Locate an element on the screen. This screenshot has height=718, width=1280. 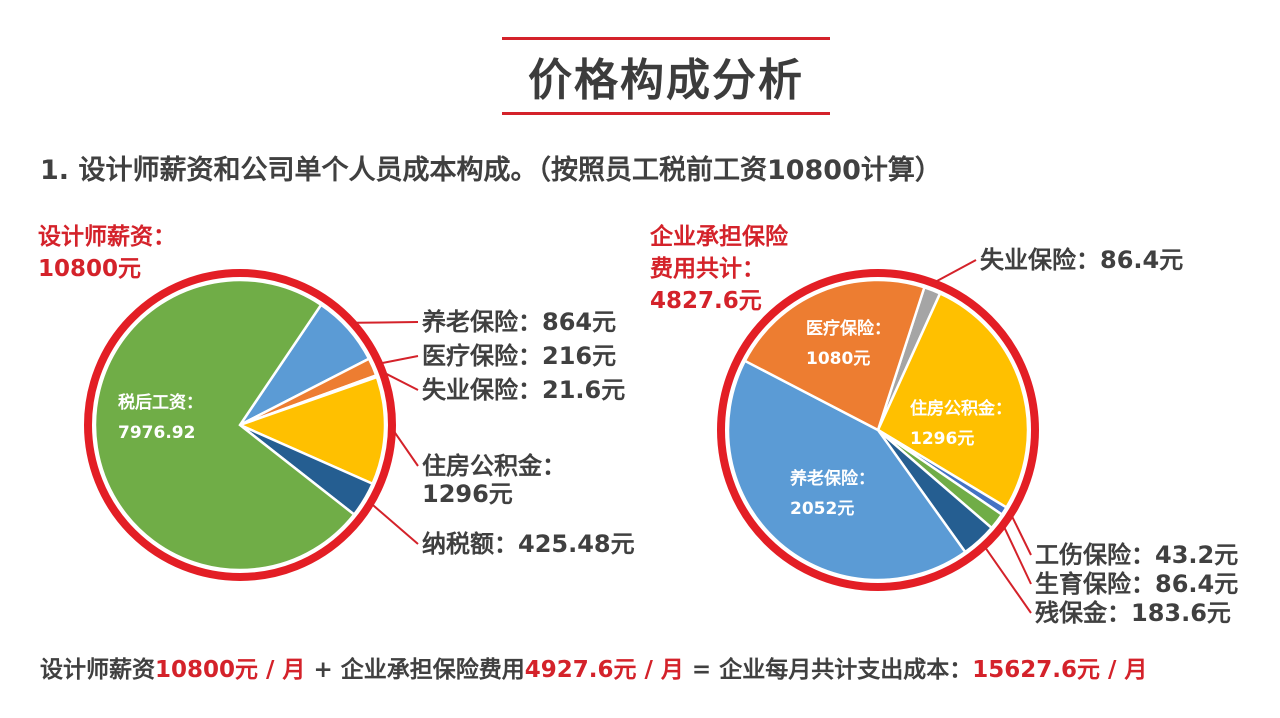
chart-1-label-医疗保险: 医疗保险：216元 is located at coordinates (519, 356).